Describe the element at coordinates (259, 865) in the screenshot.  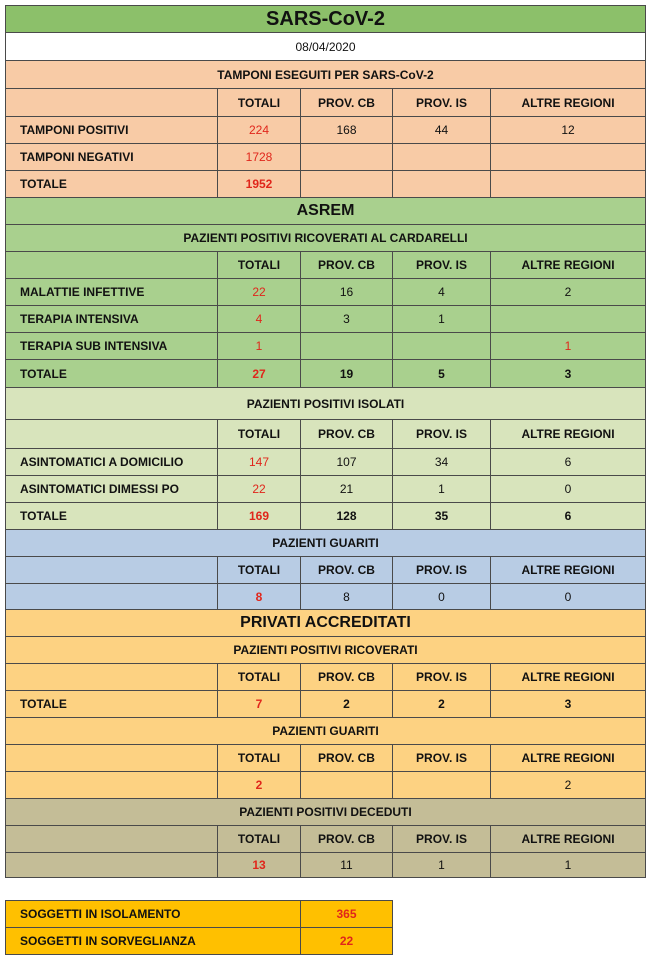
I see `value-cell: 13` at that location.